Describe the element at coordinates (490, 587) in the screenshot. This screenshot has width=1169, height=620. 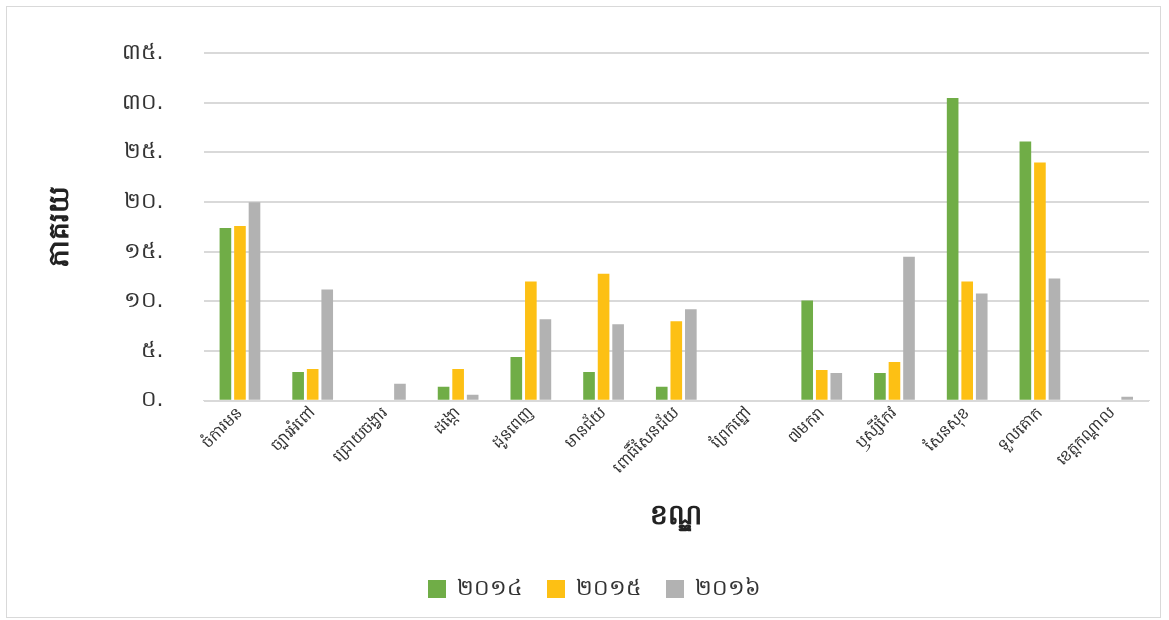
I see `legend-label: ២០១៤` at that location.